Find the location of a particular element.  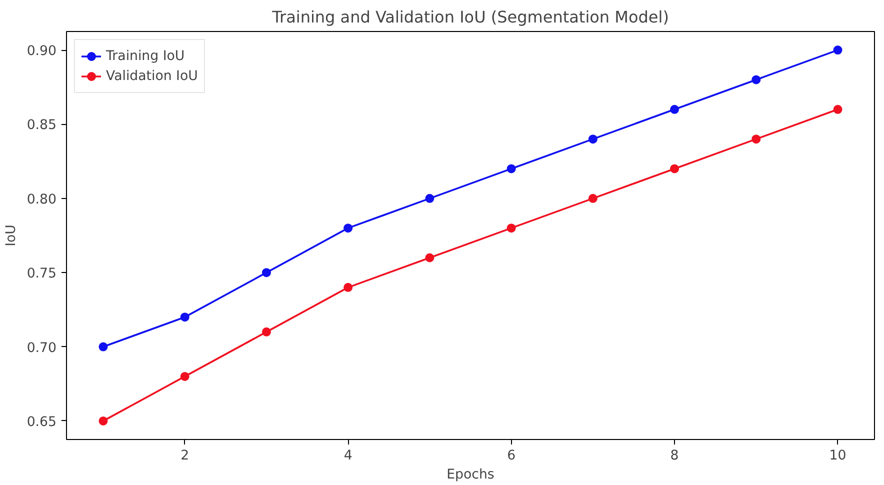

y-tick-label: 0.85 is located at coordinates (41, 126).